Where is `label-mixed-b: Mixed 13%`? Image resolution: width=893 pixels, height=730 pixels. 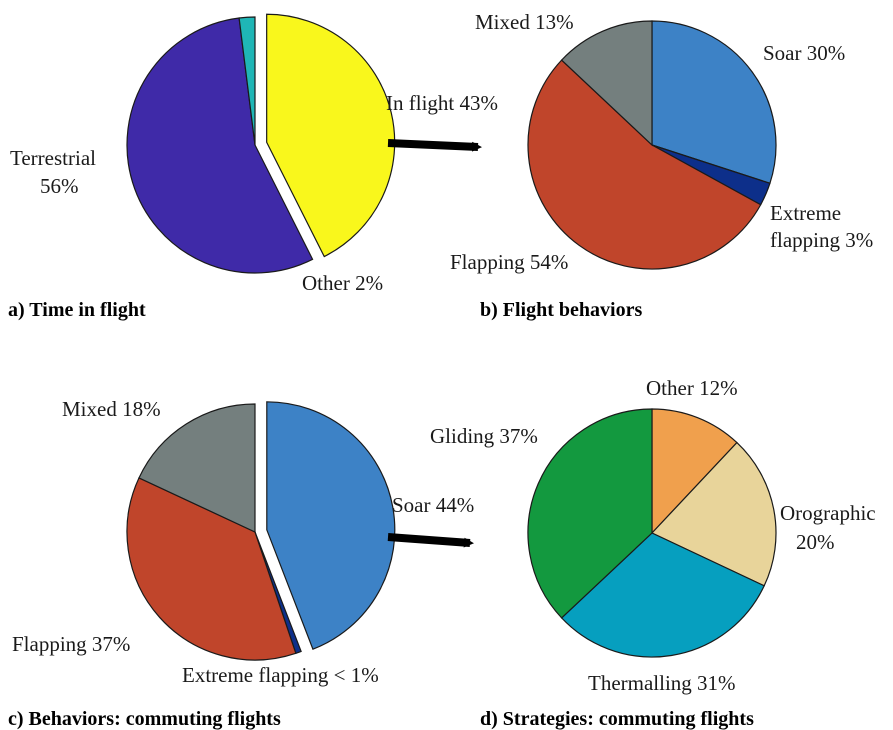
label-mixed-b: Mixed 13% is located at coordinates (524, 22).